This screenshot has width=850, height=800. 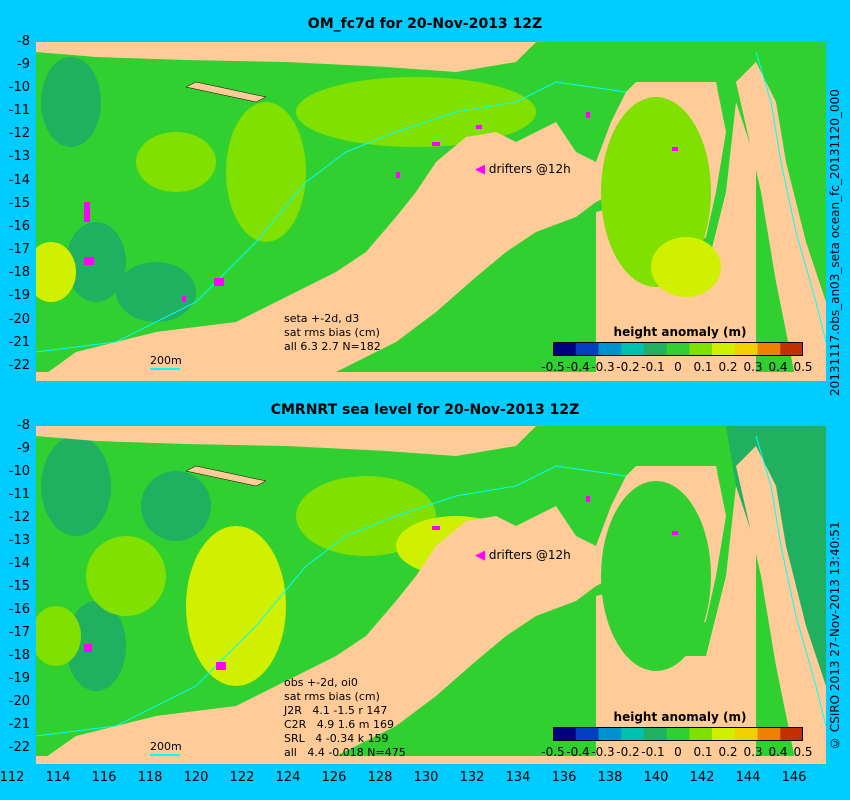 What do you see at coordinates (196, 777) in the screenshot?
I see `x-tick: 120` at bounding box center [196, 777].